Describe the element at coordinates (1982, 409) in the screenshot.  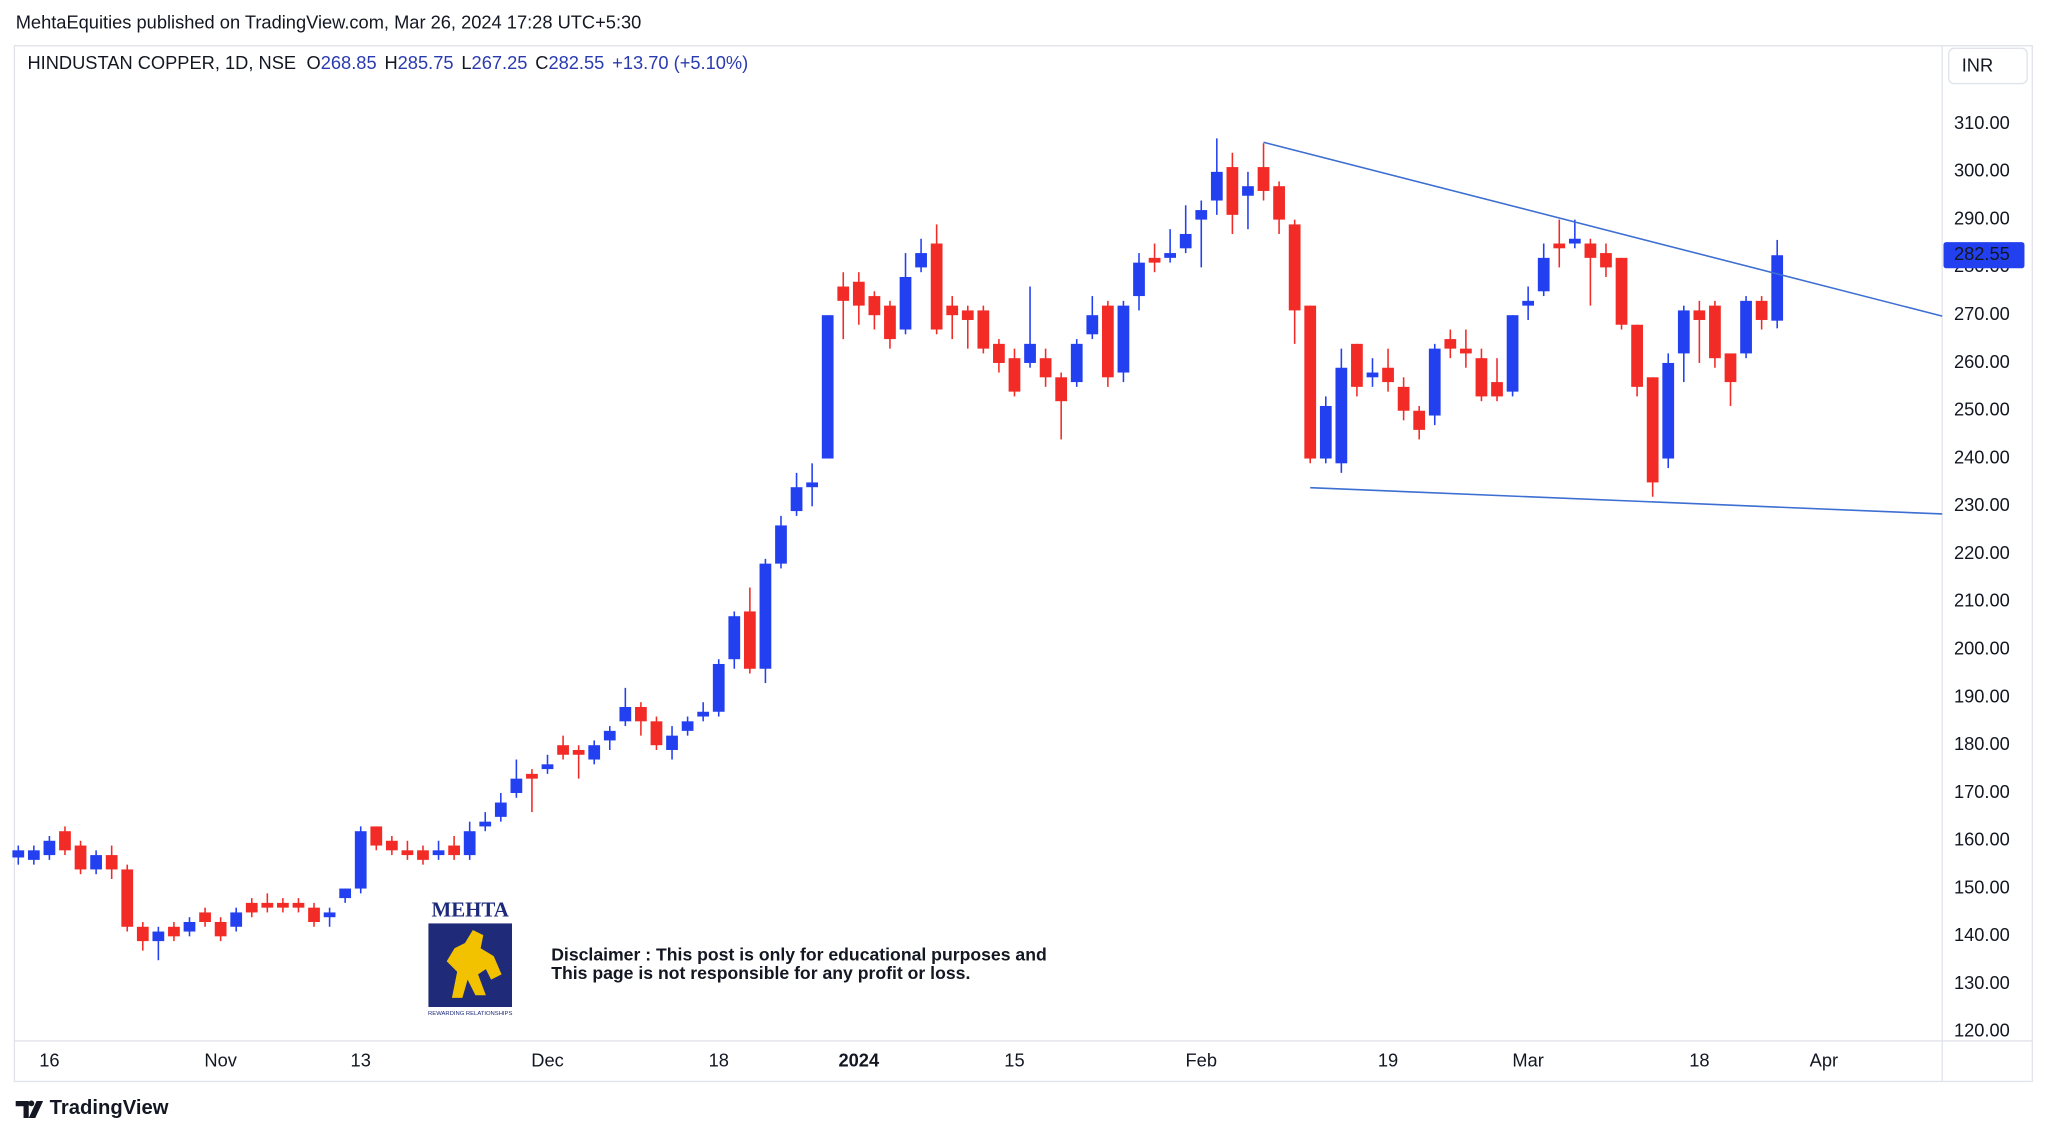
I see `y-tick-label: 250.00` at that location.